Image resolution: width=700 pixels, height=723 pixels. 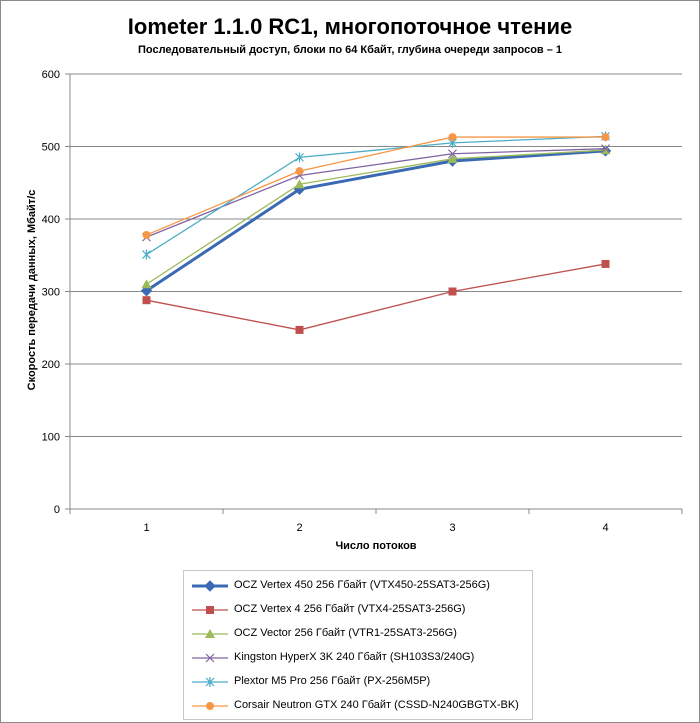 What do you see at coordinates (51, 220) in the screenshot?
I see `y-tick-label: 400` at bounding box center [51, 220].